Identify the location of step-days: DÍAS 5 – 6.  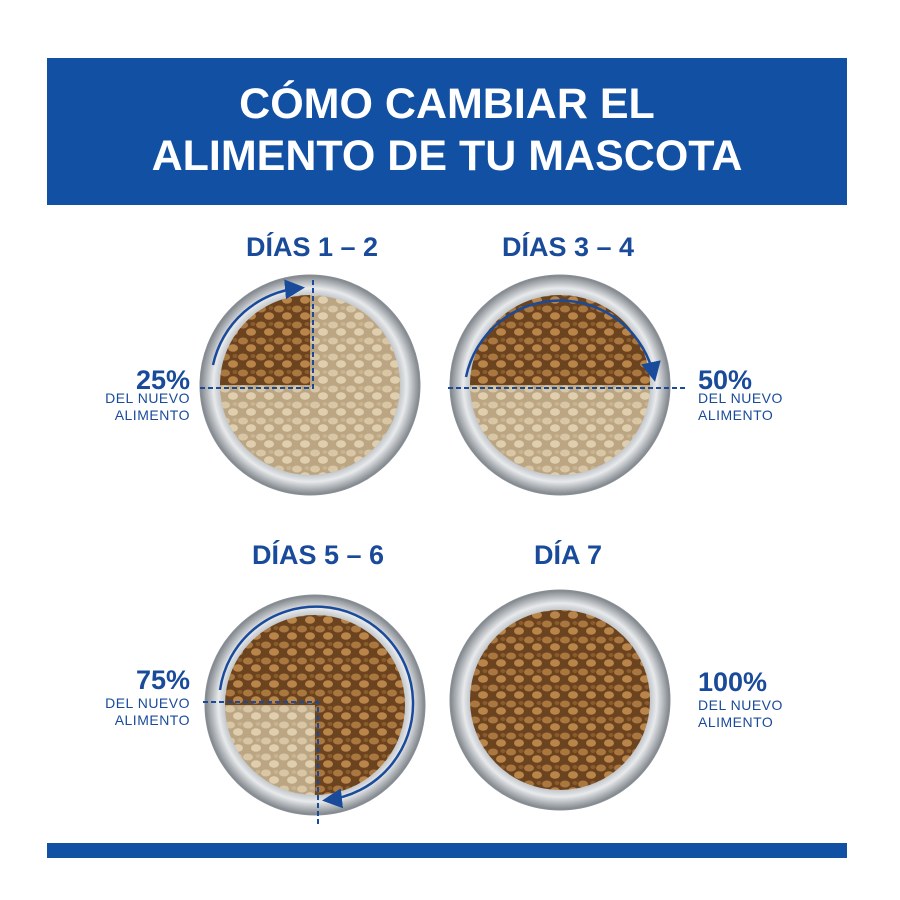
(318, 554).